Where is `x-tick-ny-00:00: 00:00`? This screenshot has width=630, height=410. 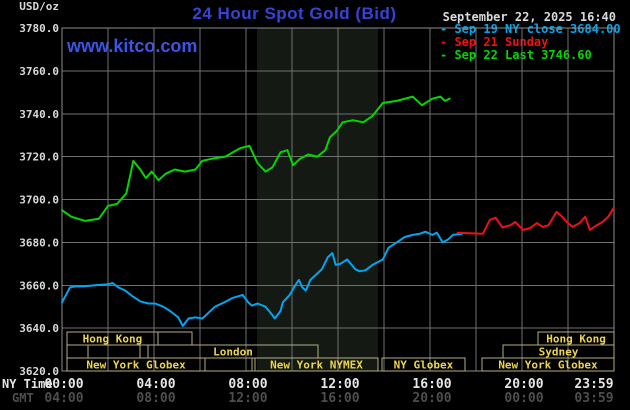
x-tick-ny-00:00: 00:00 is located at coordinates (63, 384).